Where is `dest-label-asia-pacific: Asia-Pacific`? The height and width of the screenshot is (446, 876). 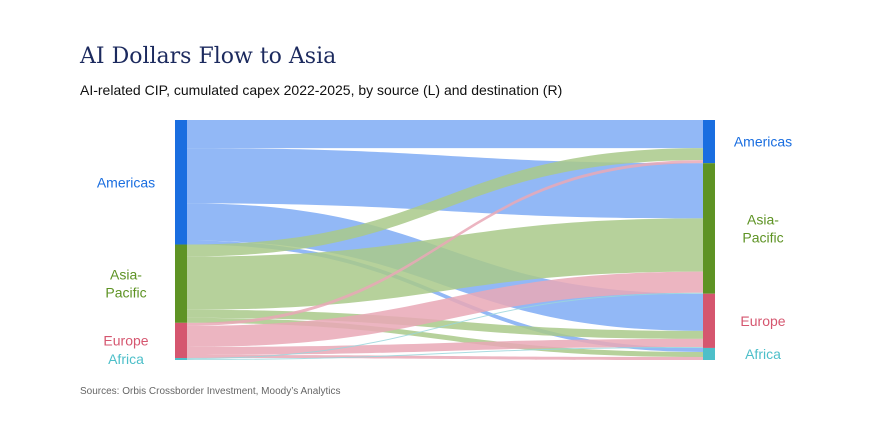 dest-label-asia-pacific: Asia-Pacific is located at coordinates (762, 228).